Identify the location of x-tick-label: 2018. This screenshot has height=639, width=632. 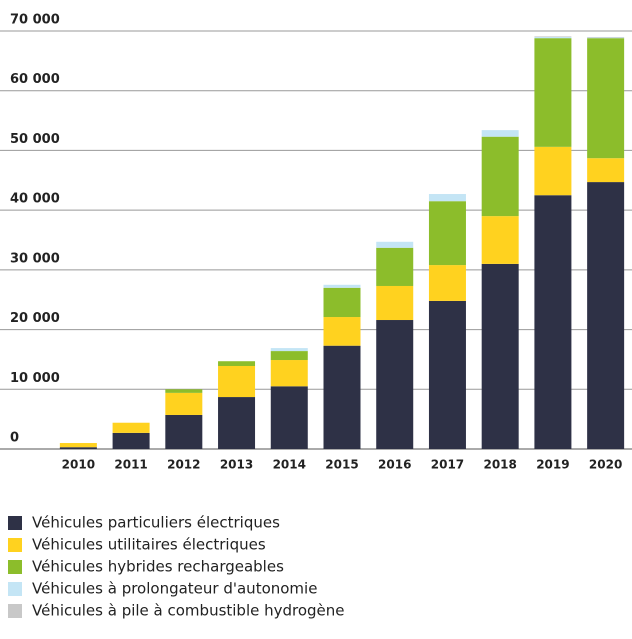
(499, 465).